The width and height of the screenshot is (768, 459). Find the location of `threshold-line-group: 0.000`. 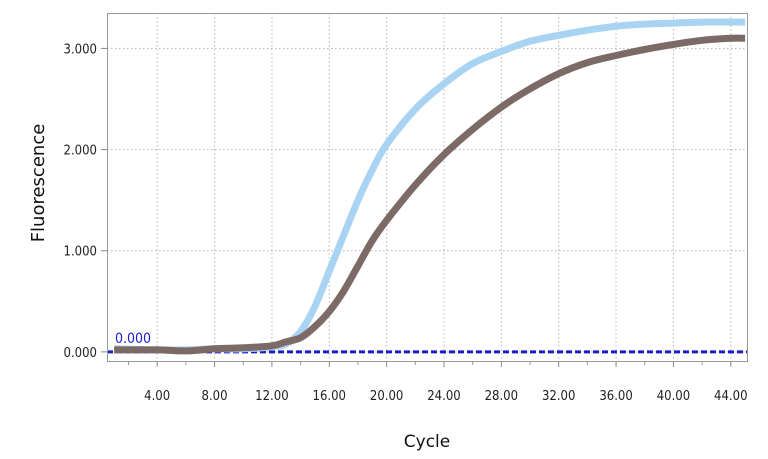

threshold-line-group: 0.000 is located at coordinates (427, 342).